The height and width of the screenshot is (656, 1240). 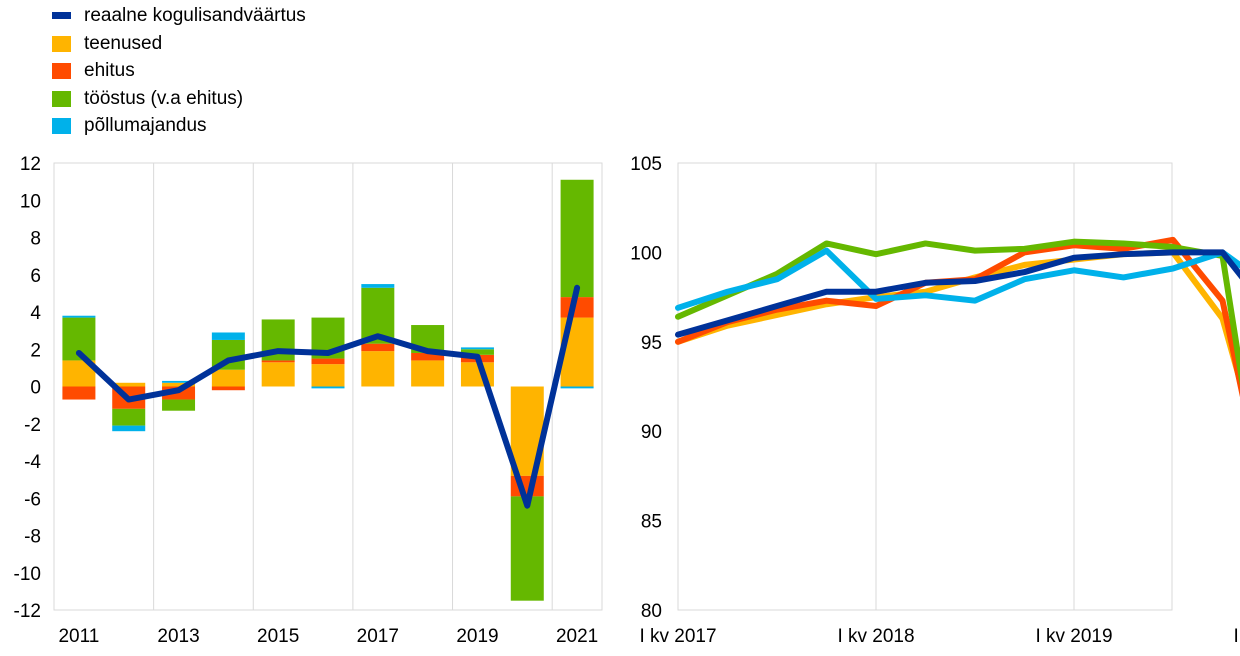 I want to click on y-tick-label: 8, so click(x=35, y=239).